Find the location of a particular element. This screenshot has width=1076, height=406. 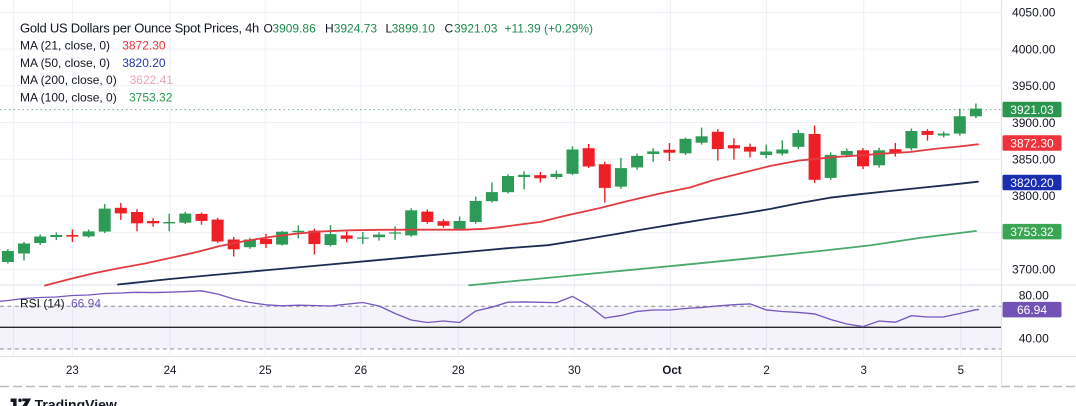

svg-text: 3900.00 is located at coordinates (1034, 123).